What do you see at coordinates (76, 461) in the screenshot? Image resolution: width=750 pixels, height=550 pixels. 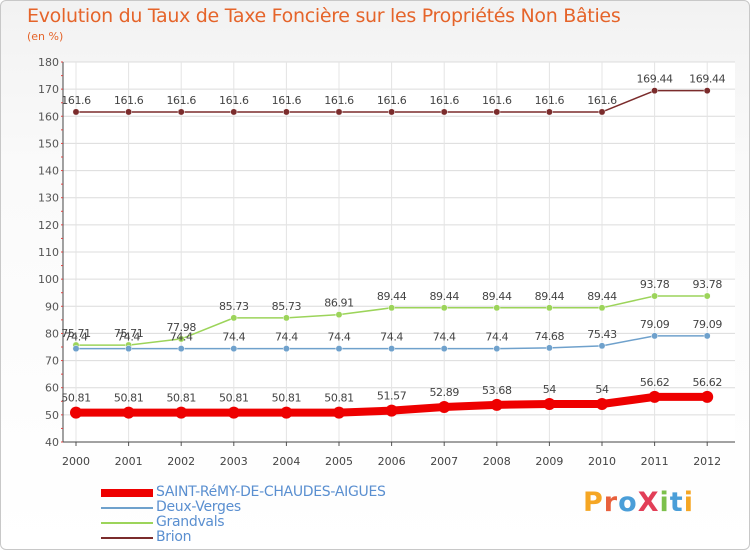 I see `x-tick-label: 2000` at bounding box center [76, 461].